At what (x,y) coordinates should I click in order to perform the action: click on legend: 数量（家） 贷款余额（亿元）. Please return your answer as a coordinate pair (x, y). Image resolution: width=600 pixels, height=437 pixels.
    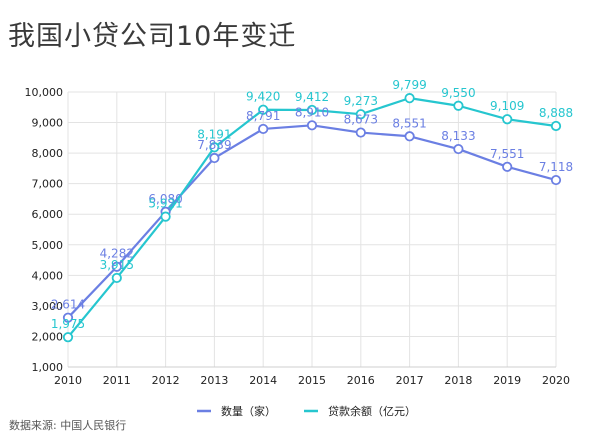
    Looking at the image, I should click on (306, 411).